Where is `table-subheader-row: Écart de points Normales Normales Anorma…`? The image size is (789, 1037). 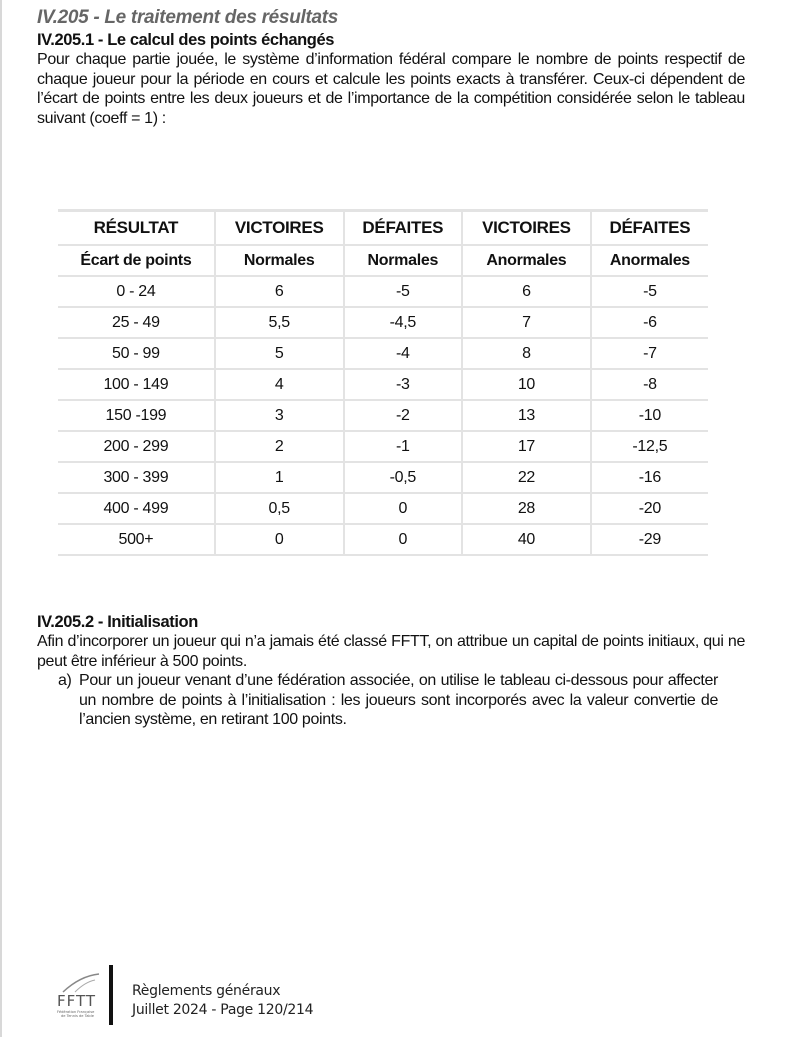
table-subheader-row: Écart de points Normales Normales Anorma… is located at coordinates (383, 261).